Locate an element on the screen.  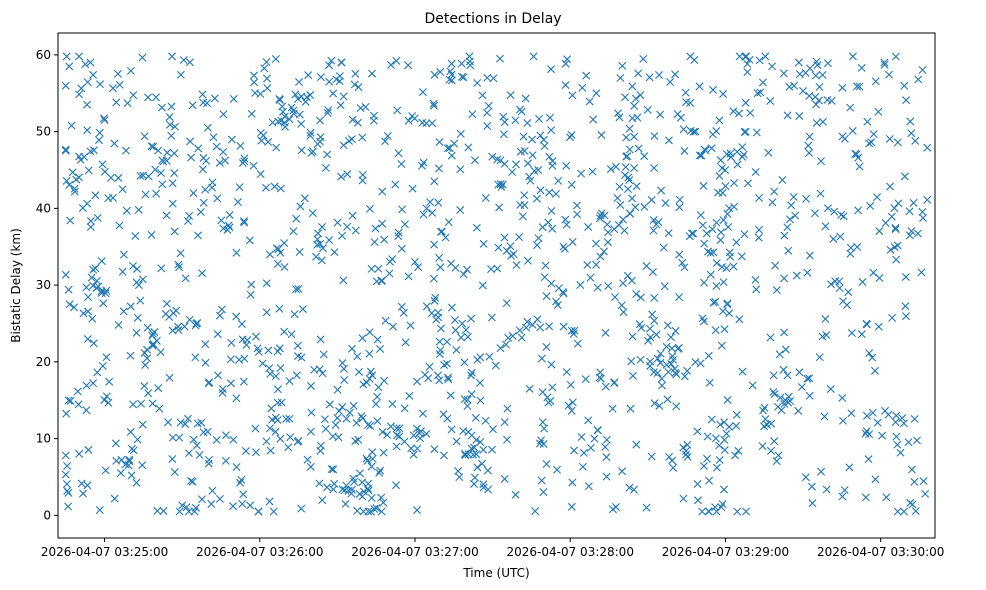
y-axis-label: Bistatic Delay (km) is located at coordinates (16, 285).